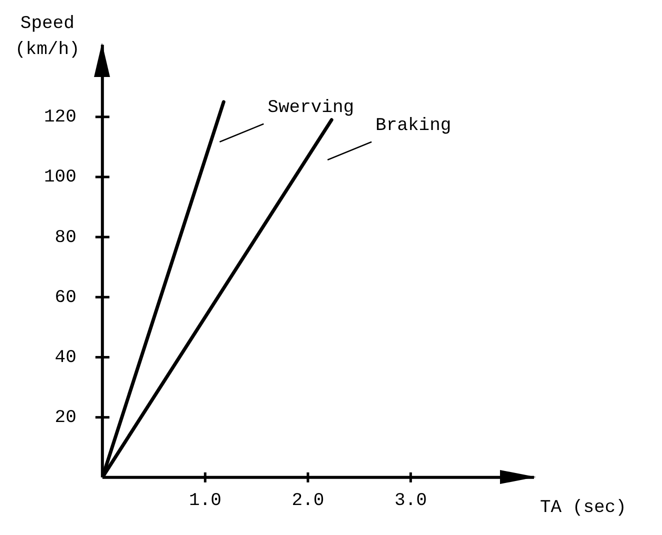 The width and height of the screenshot is (662, 535). I want to click on y-tick-label: 20, so click(65, 418).